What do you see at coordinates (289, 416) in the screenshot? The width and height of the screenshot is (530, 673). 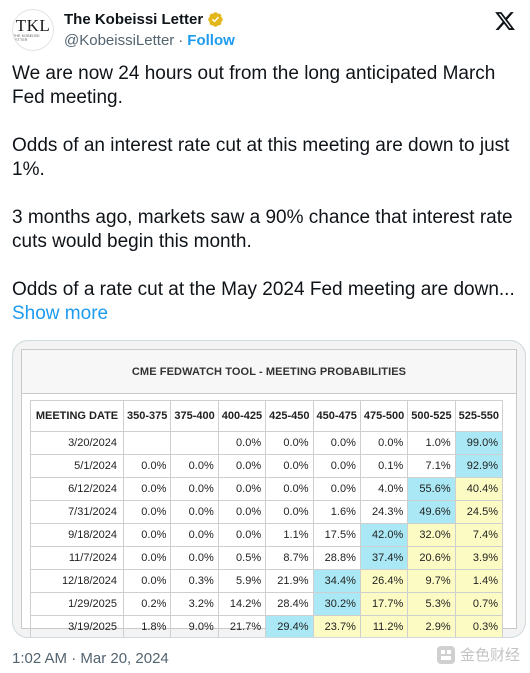 I see `column-header: 425-450` at bounding box center [289, 416].